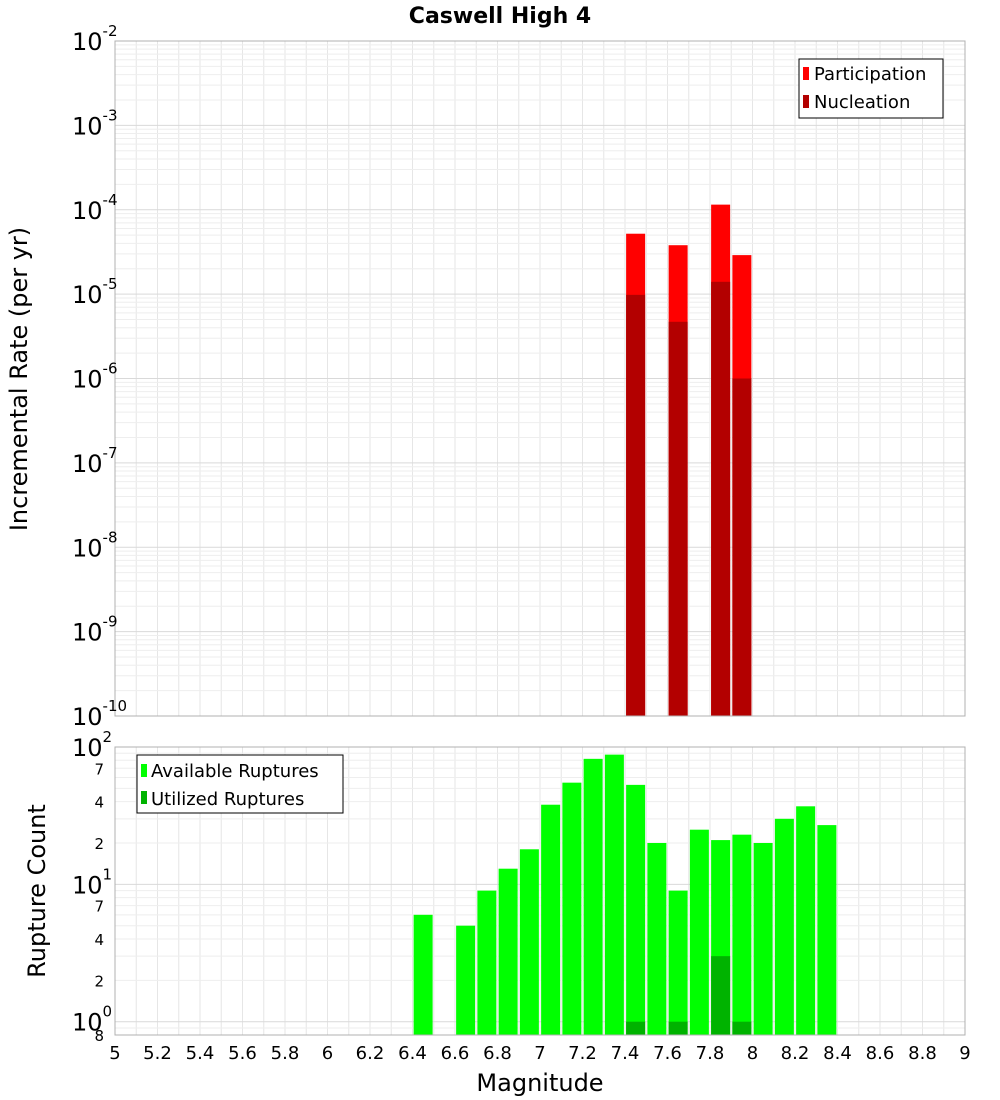 This screenshot has width=1000, height=1100. Describe the element at coordinates (235, 771) in the screenshot. I see `legend-available: Available Ruptures` at that location.